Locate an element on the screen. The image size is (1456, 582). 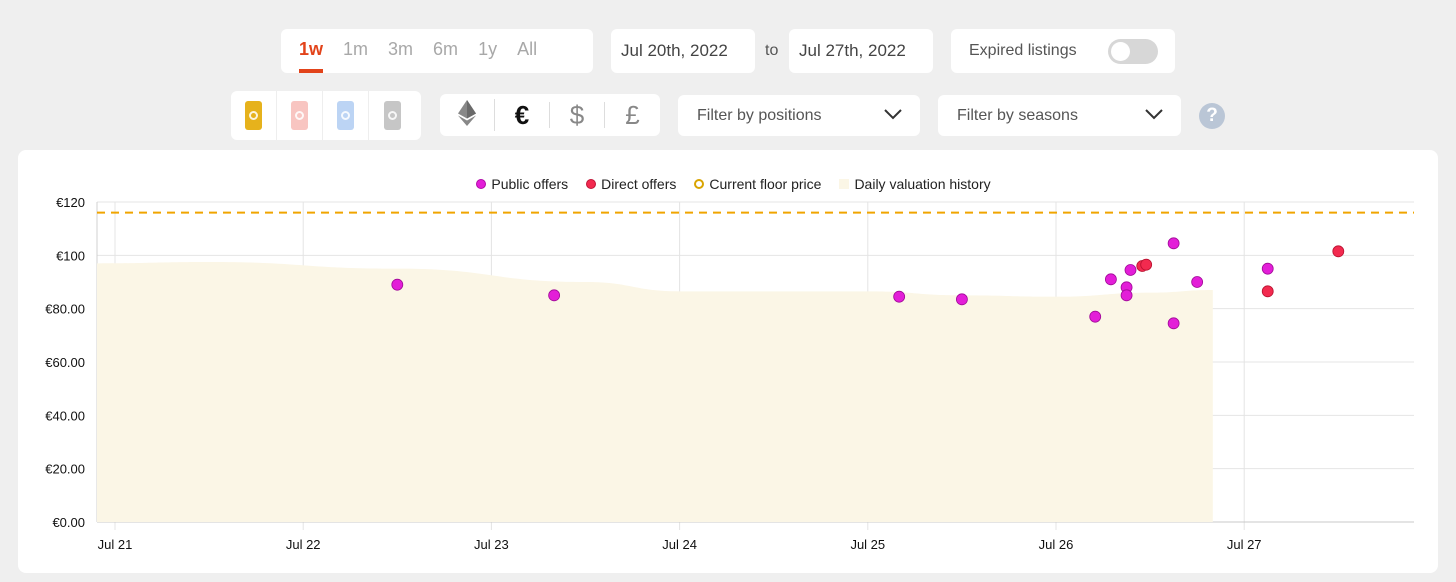
legend-label: Daily valuation history is located at coordinates (922, 184).